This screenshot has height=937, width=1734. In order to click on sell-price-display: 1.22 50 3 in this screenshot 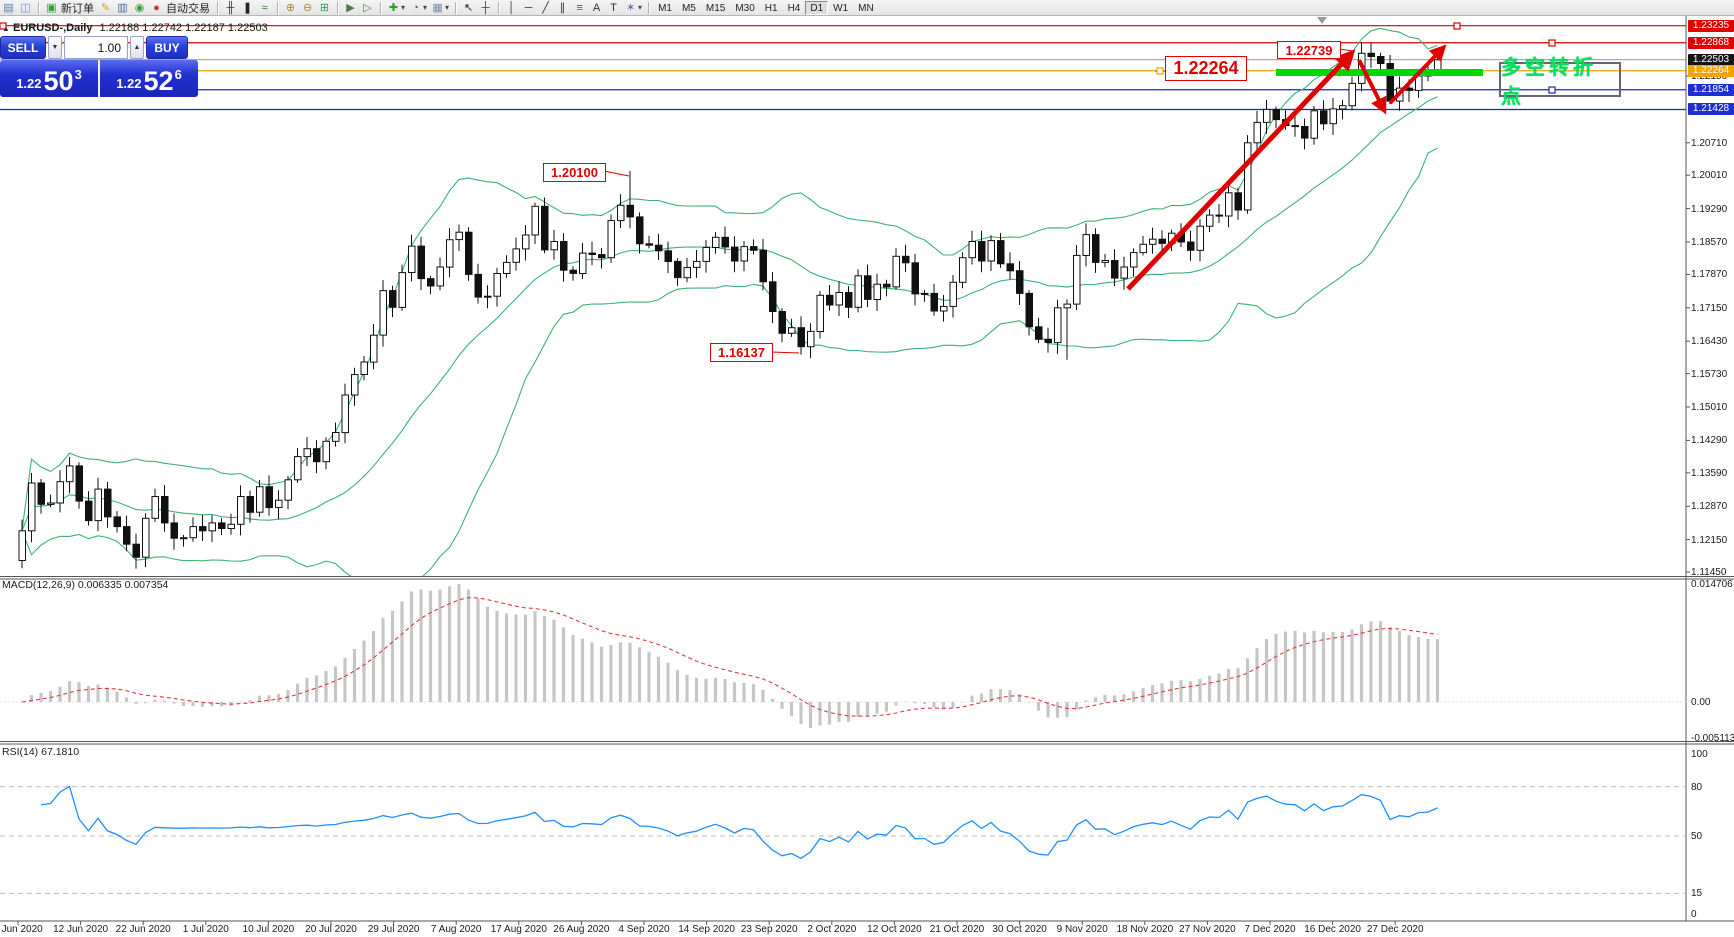, I will do `click(50, 78)`.